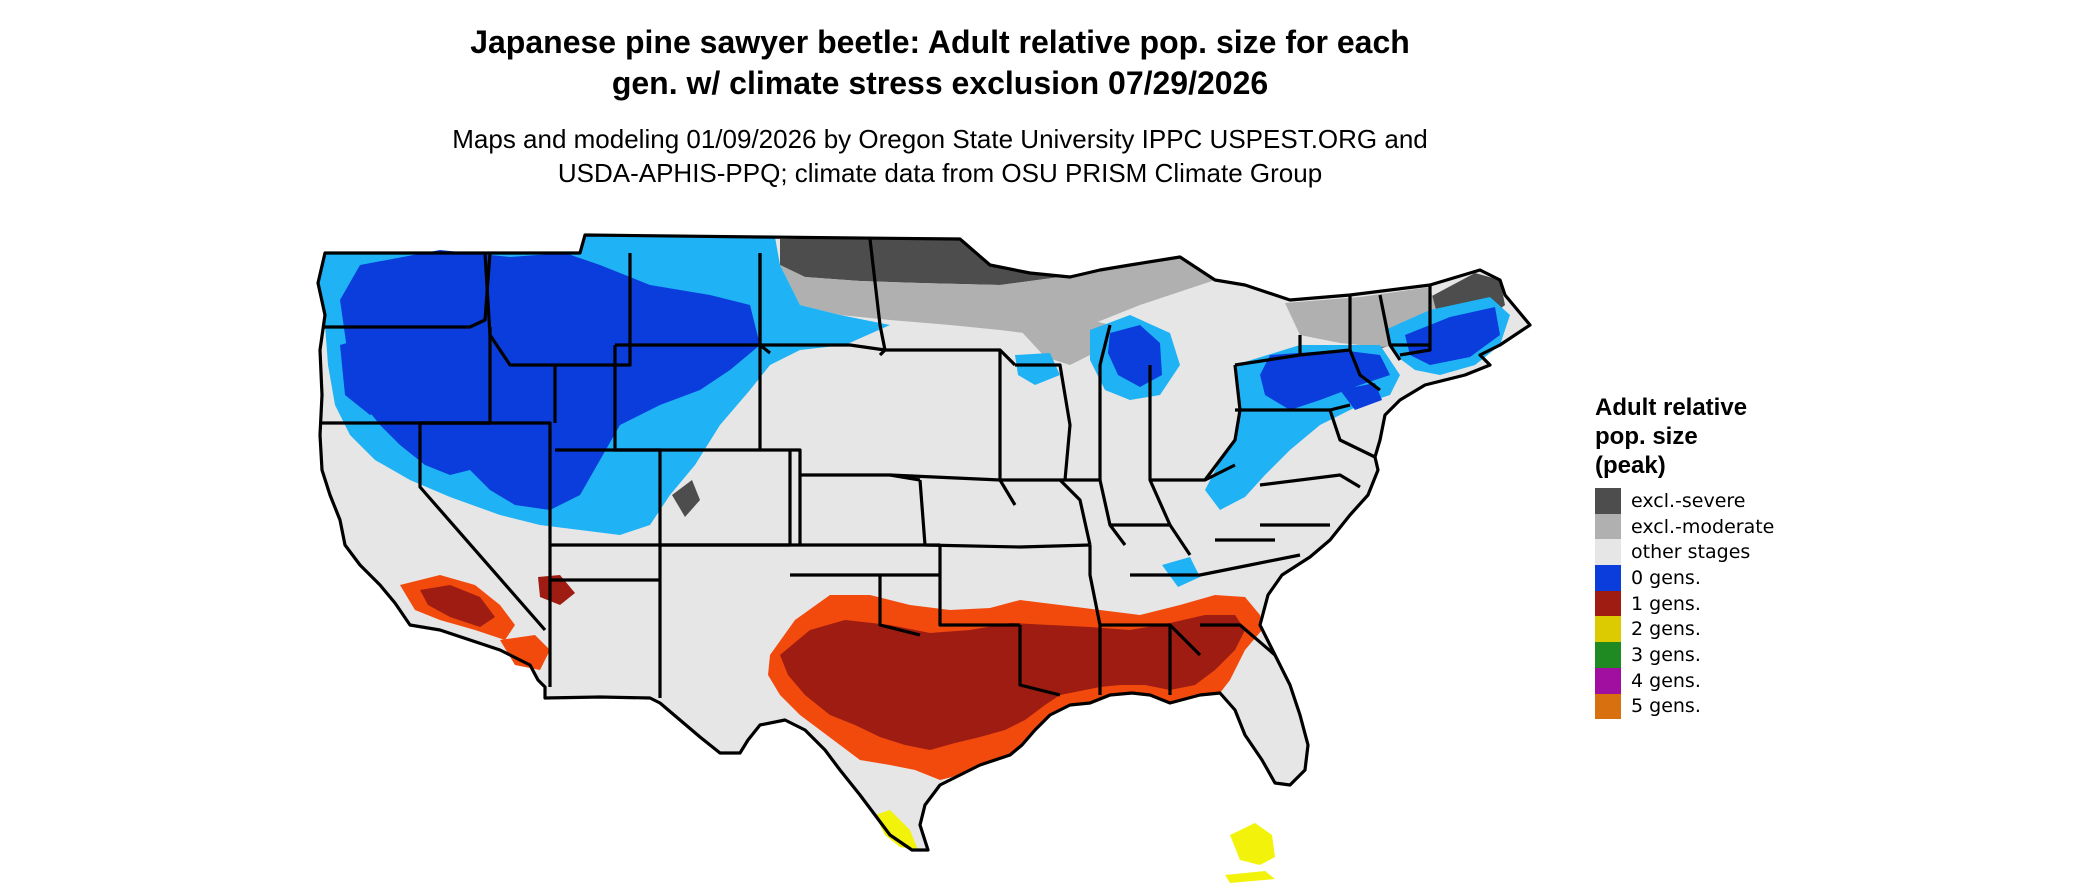  What do you see at coordinates (1745, 603) in the screenshot?
I see `legend-item-1-gens: 1 gens.` at bounding box center [1745, 603].